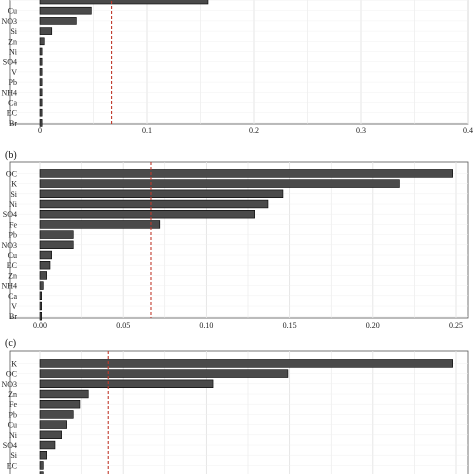 The height and width of the screenshot is (474, 474). What do you see at coordinates (11, 155) in the screenshot?
I see `panel-label: (b)` at bounding box center [11, 155].